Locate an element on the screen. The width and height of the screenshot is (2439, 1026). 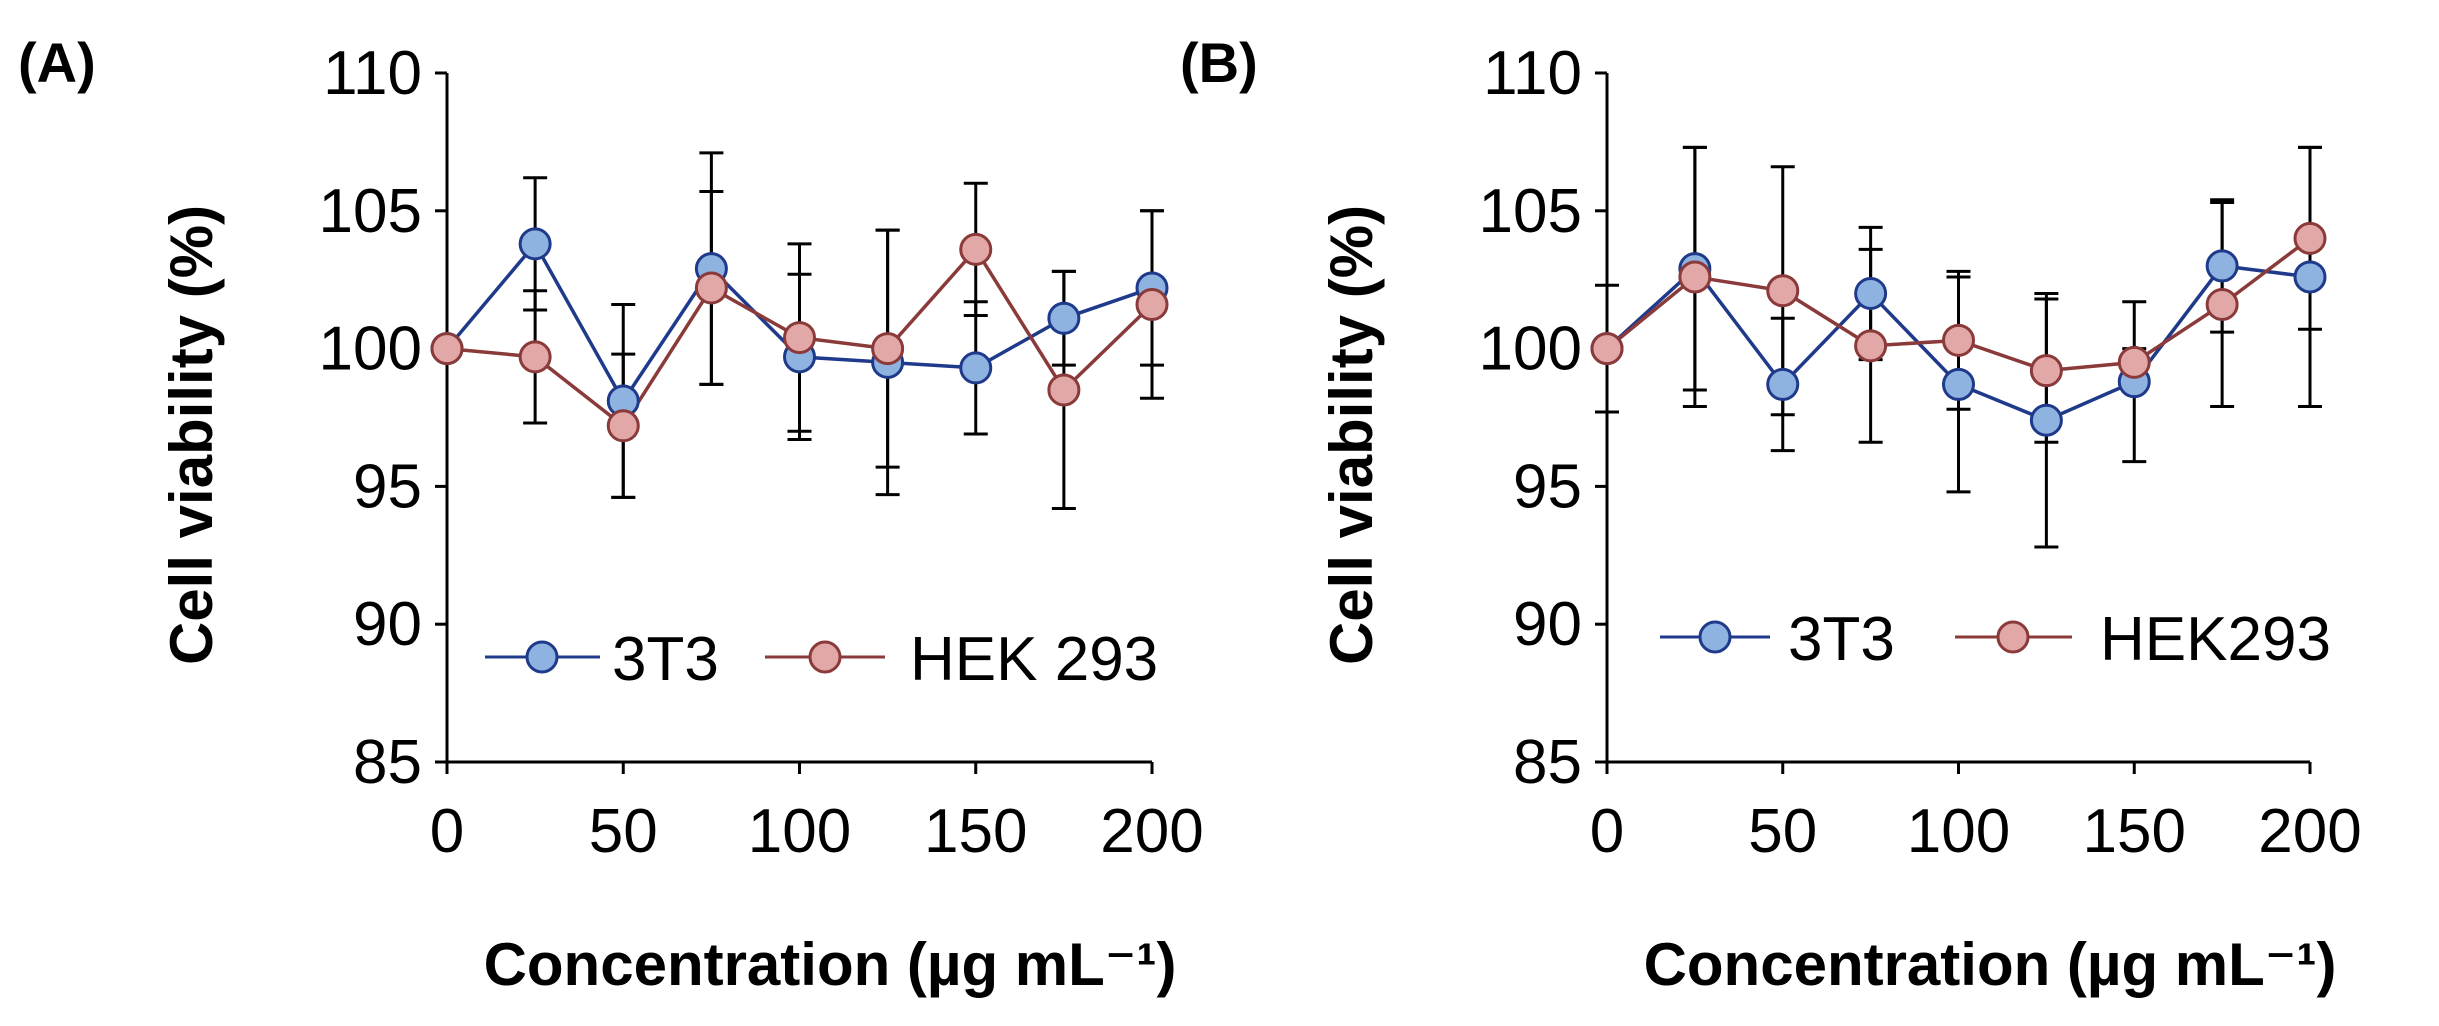
panel-b-legend-label-3t3: 3T3 is located at coordinates (1841, 639).